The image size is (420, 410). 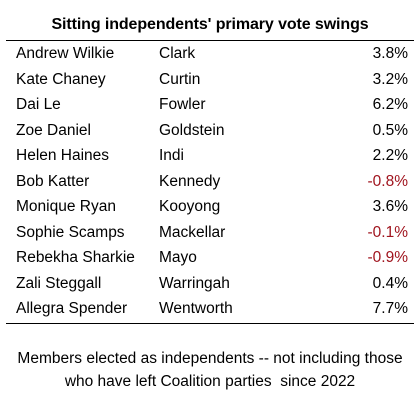 What do you see at coordinates (390, 283) in the screenshot?
I see `swing-value: 0.4%` at bounding box center [390, 283].